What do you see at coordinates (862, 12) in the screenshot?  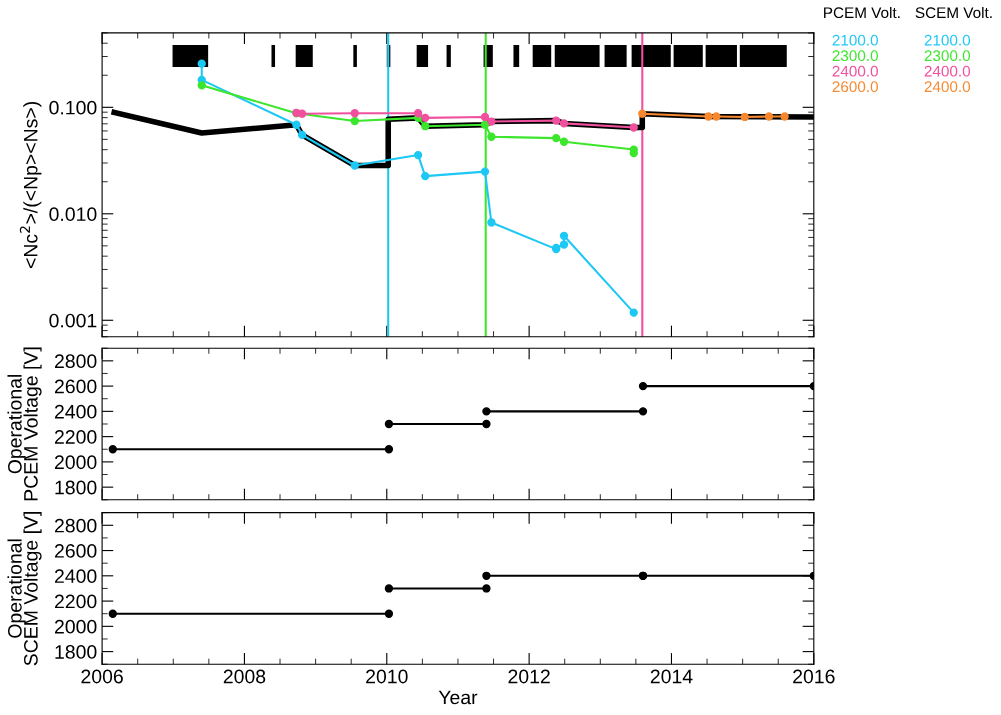 I see `text: PCEM Volt.` at bounding box center [862, 12].